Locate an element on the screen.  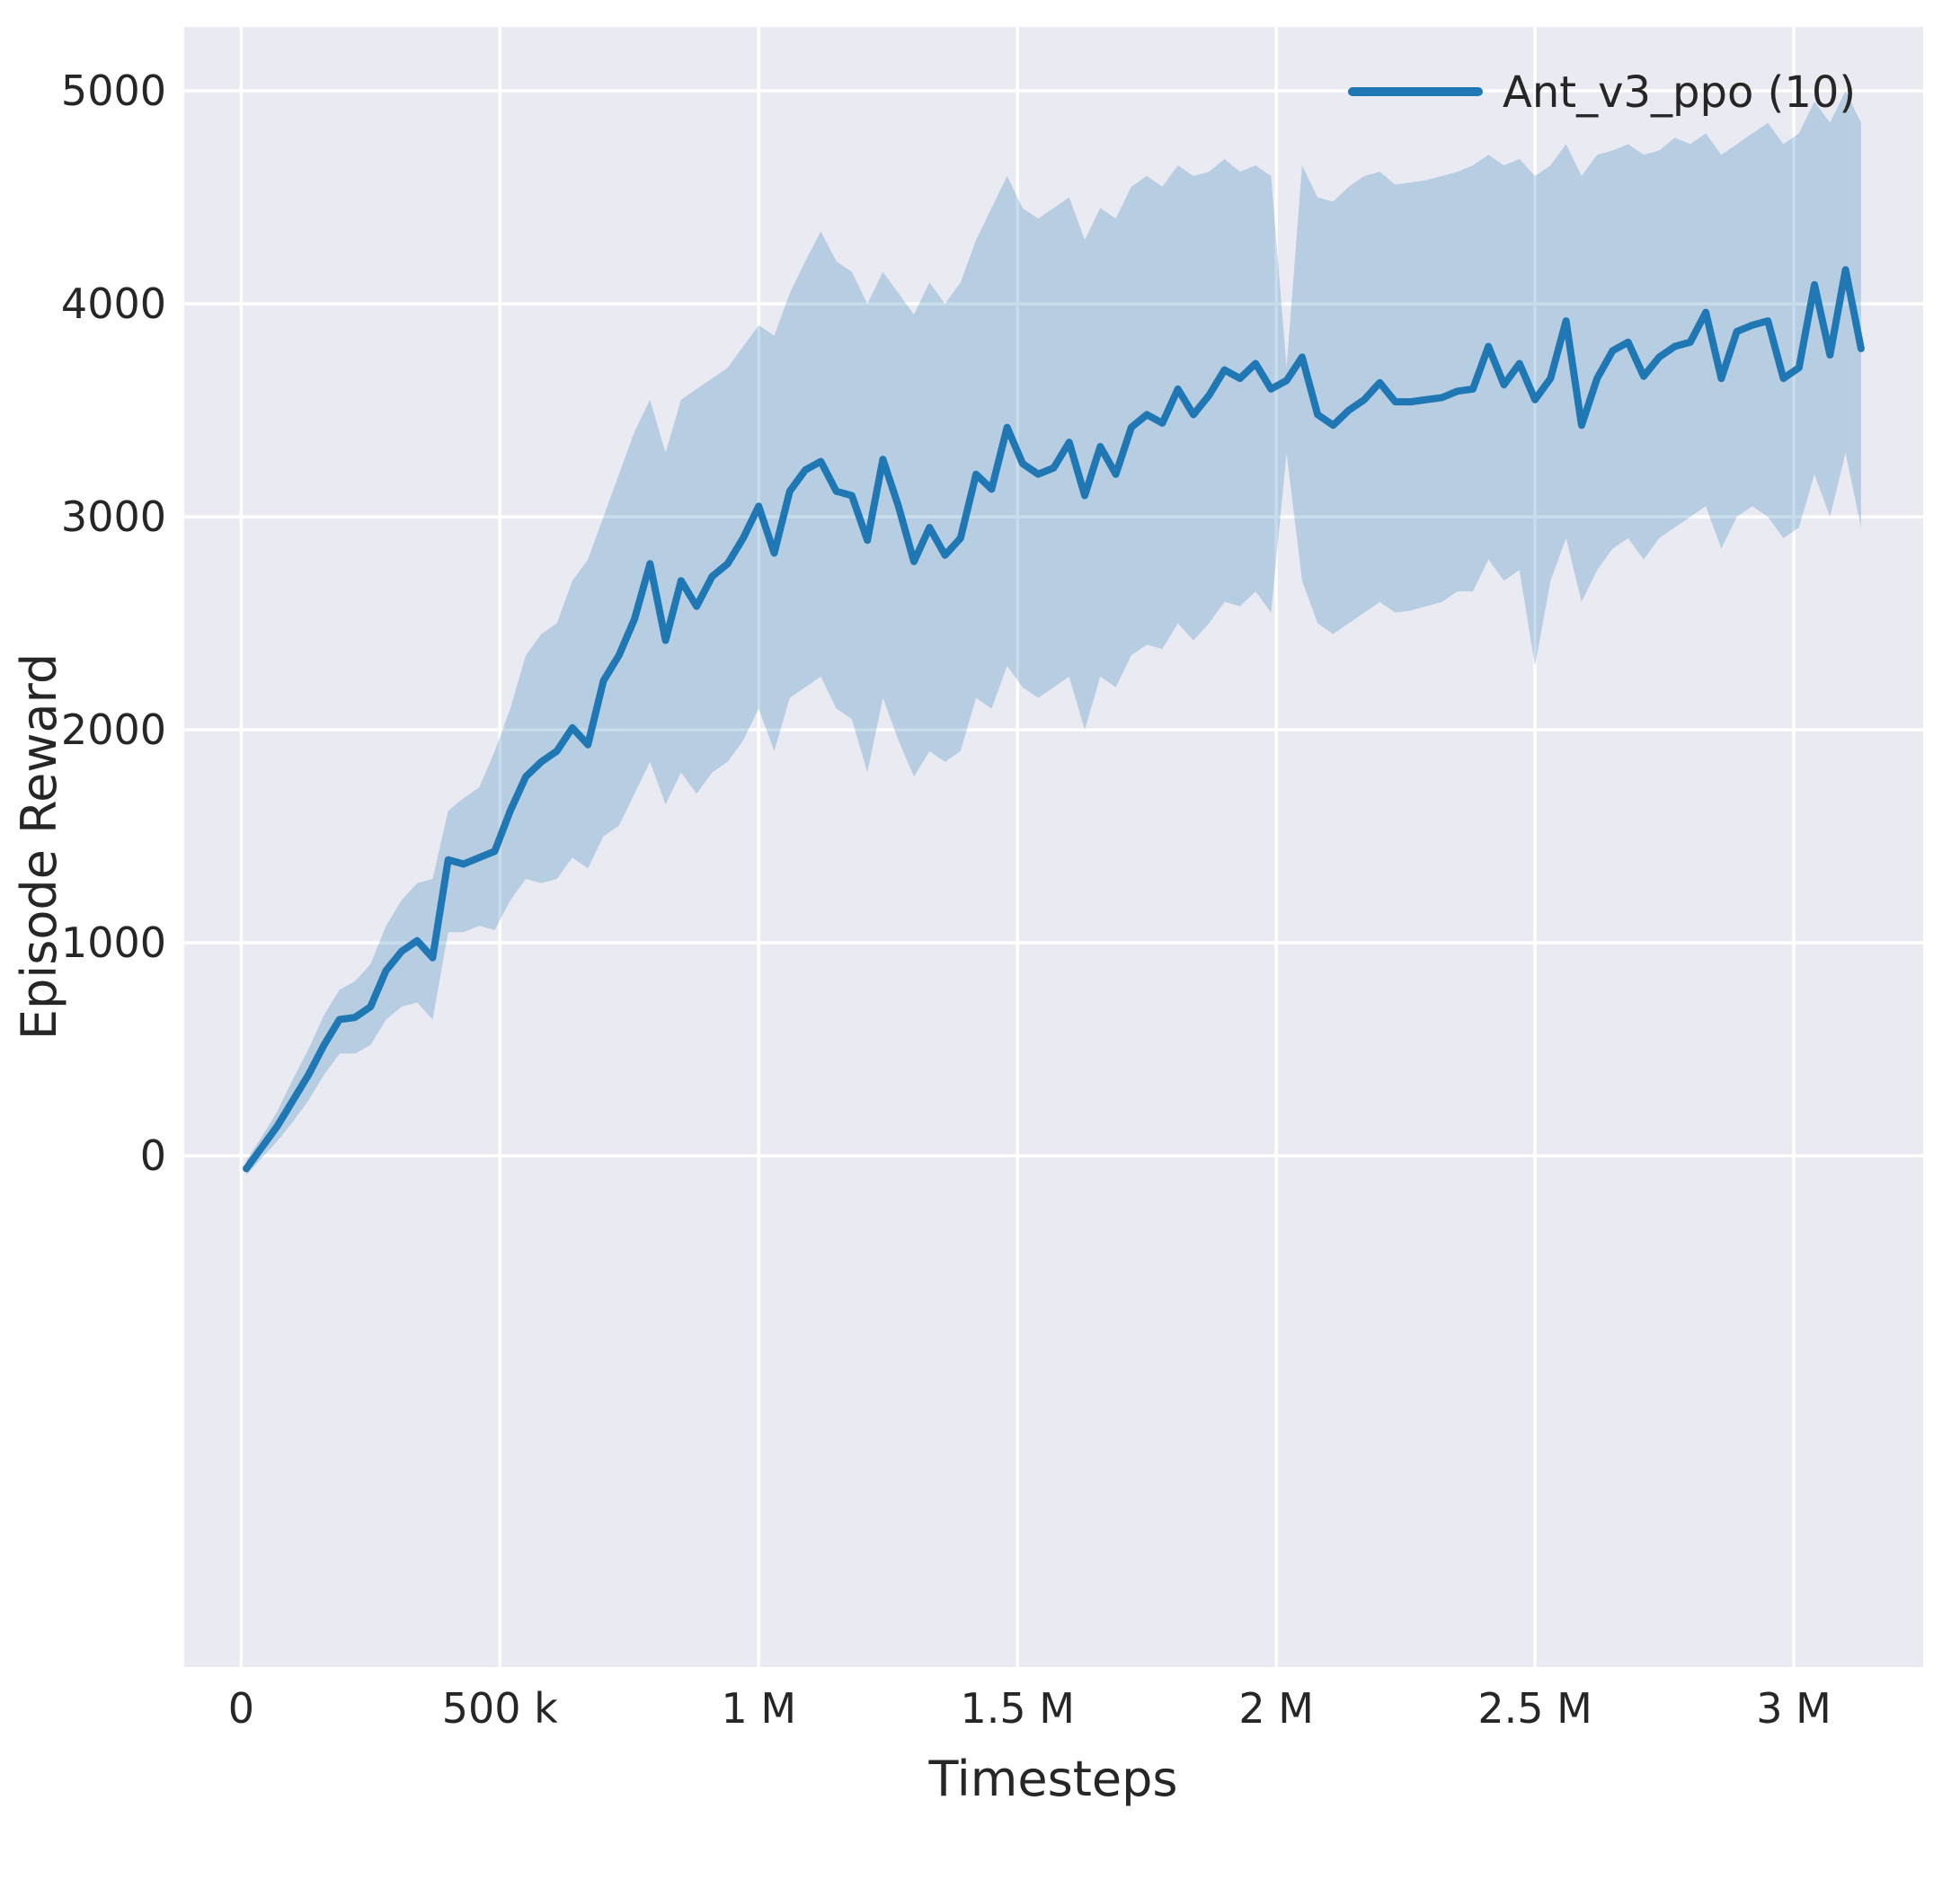
legend-label: Ant_v3_ppo (10) is located at coordinates (1679, 92).